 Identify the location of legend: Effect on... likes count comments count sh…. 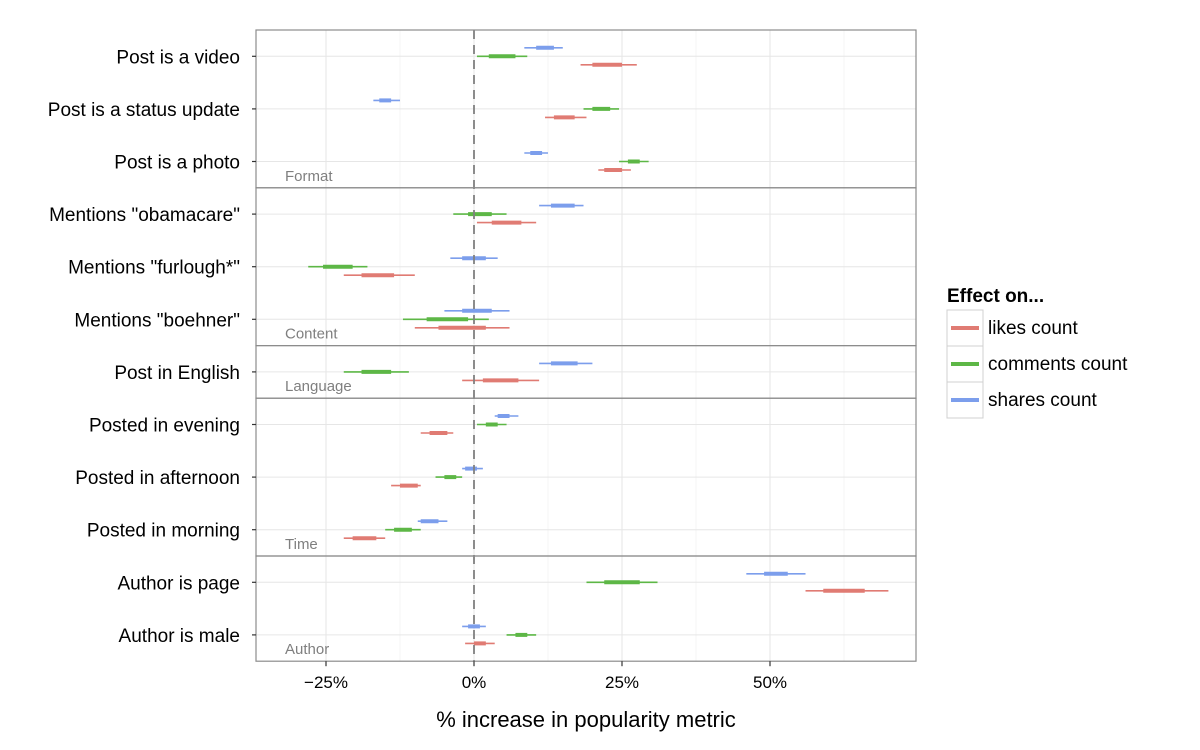
(1037, 352).